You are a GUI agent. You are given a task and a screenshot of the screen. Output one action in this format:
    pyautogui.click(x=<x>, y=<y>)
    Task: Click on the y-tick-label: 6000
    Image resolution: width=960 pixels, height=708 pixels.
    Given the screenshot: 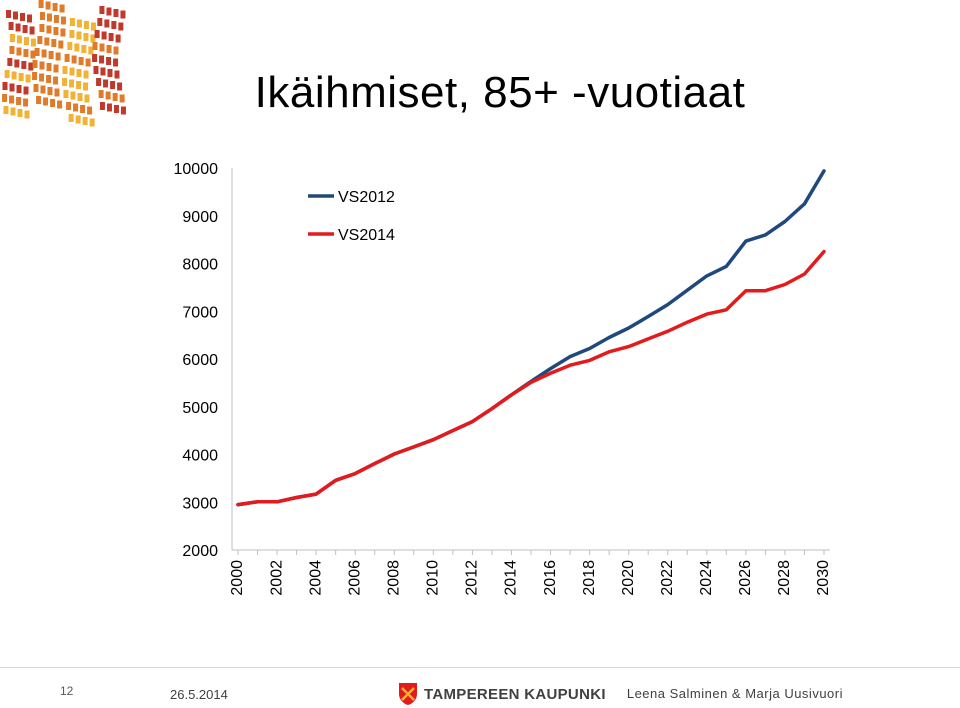 What is the action you would take?
    pyautogui.click(x=200, y=360)
    